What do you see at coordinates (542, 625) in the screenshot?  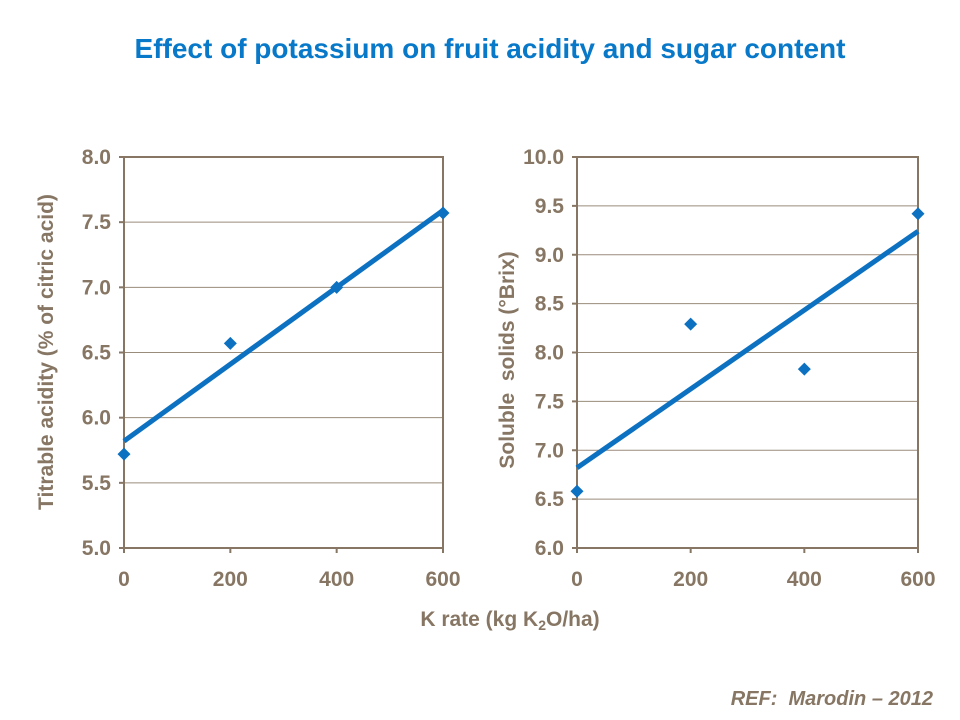 I see `x-axis-title-subscript: 2` at bounding box center [542, 625].